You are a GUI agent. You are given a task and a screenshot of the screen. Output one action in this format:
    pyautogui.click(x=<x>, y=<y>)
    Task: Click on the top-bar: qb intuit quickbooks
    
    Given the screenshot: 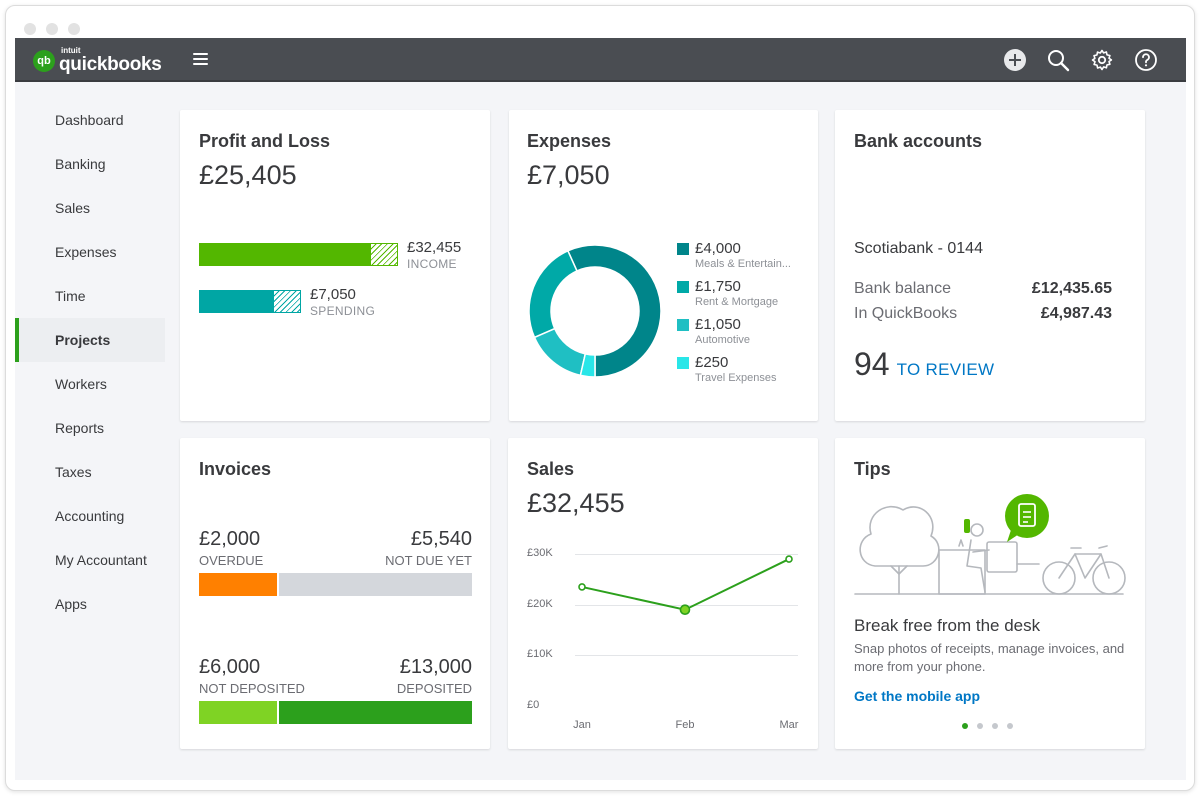 What is the action you would take?
    pyautogui.click(x=600, y=60)
    